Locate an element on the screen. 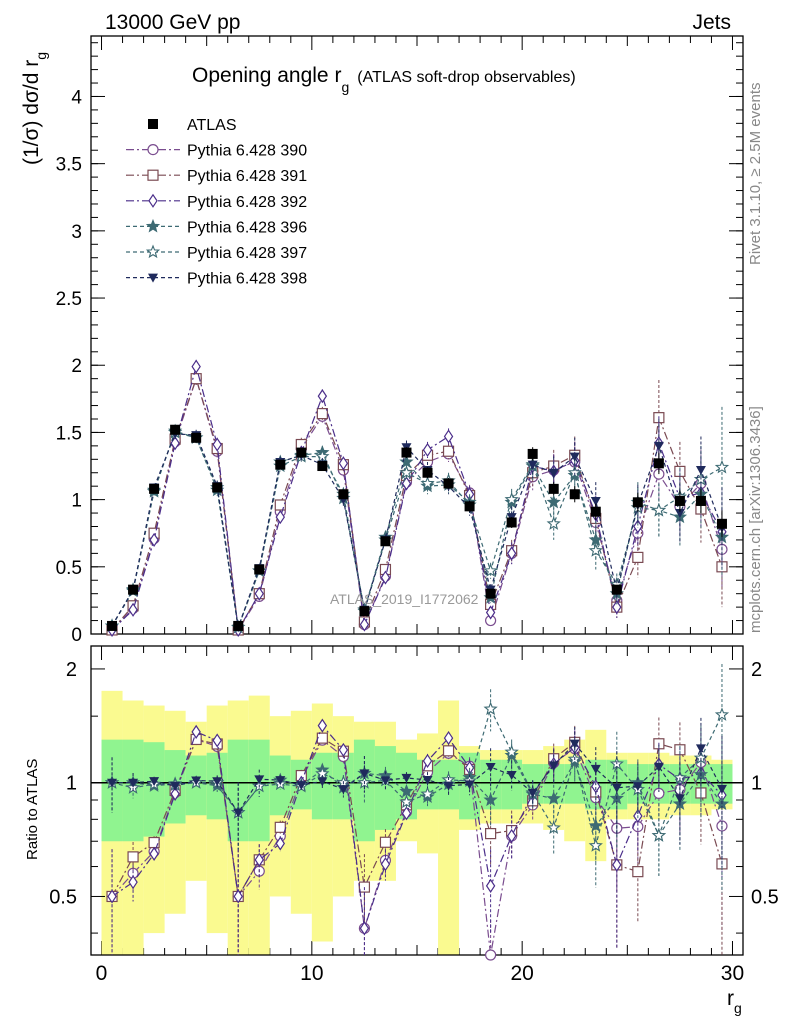 The image size is (786, 1024). chart-title-sub: g is located at coordinates (345, 87).